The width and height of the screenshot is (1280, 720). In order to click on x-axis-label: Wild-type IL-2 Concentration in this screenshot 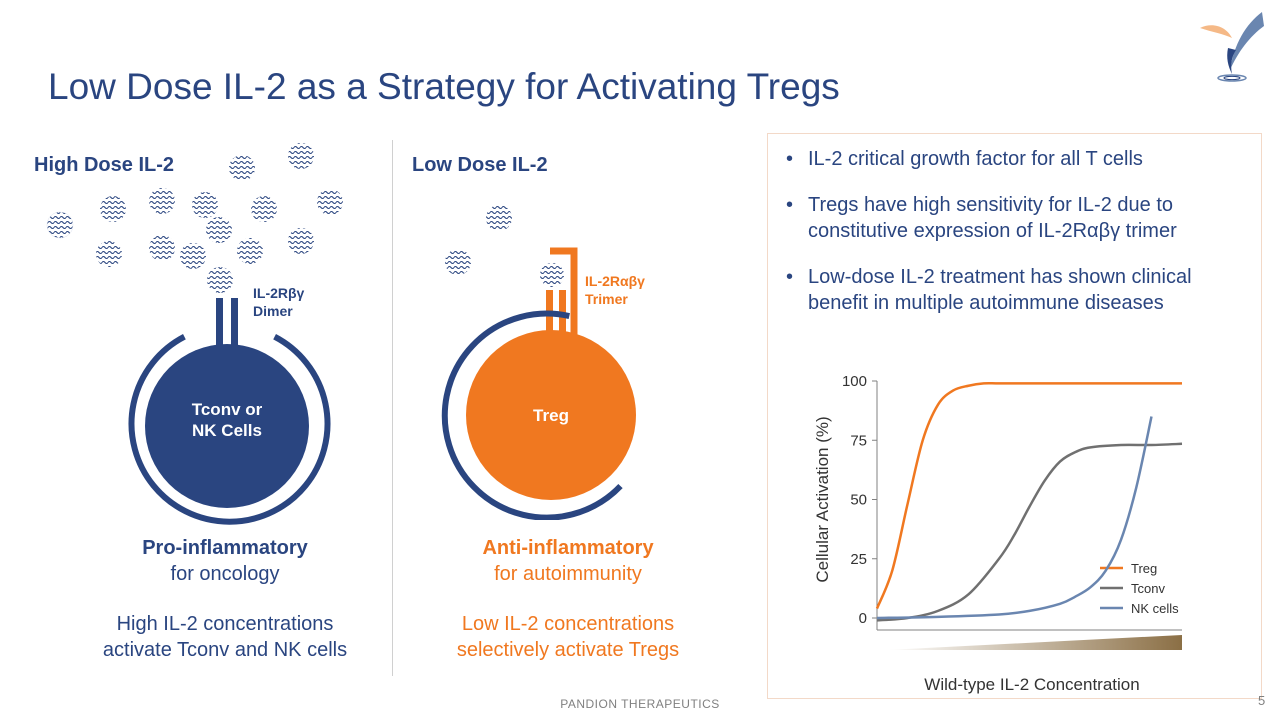, I will do `click(1031, 684)`.